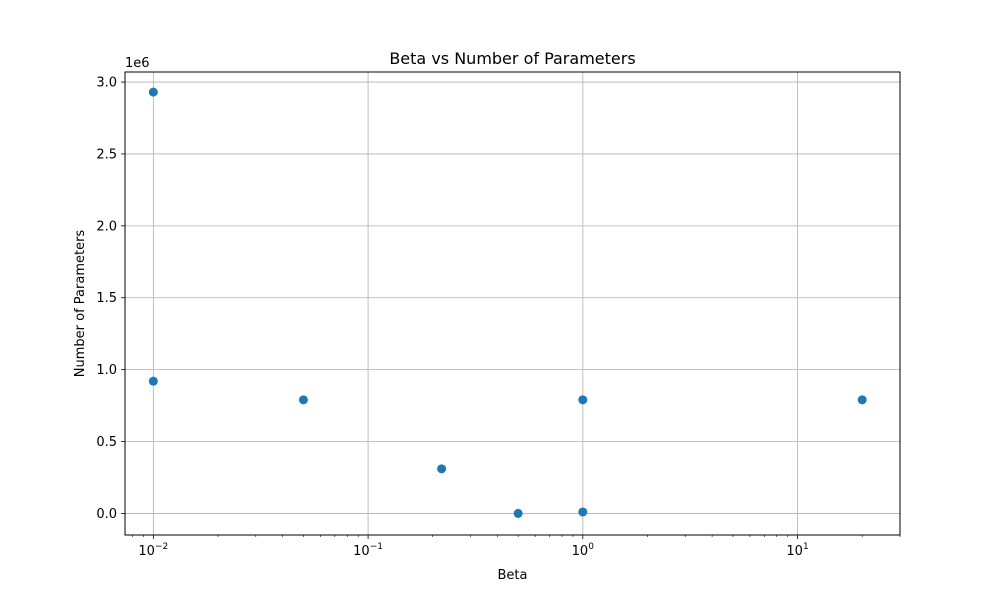 This screenshot has width=1000, height=600. Describe the element at coordinates (106, 226) in the screenshot. I see `y-tick-label: 2.0` at that location.